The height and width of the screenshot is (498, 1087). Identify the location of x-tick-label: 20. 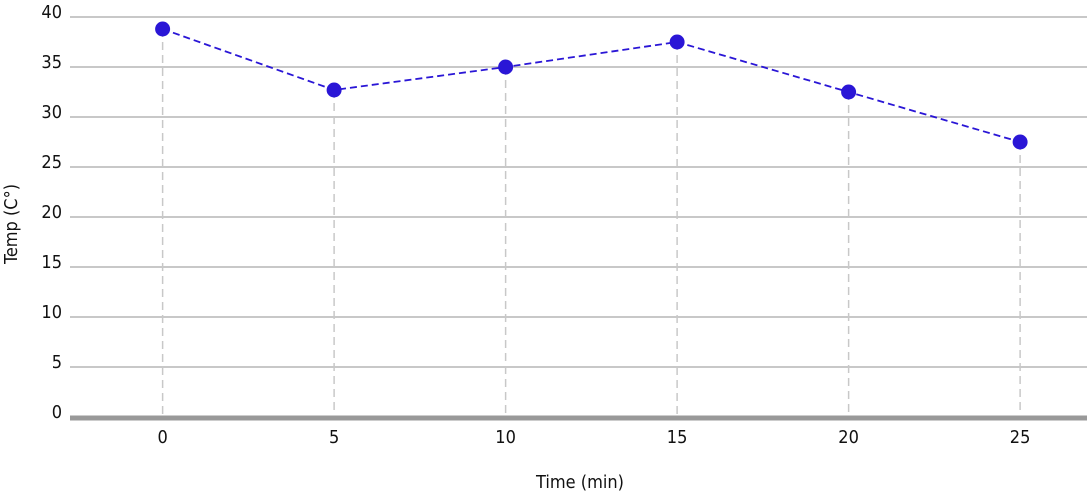
(848, 437).